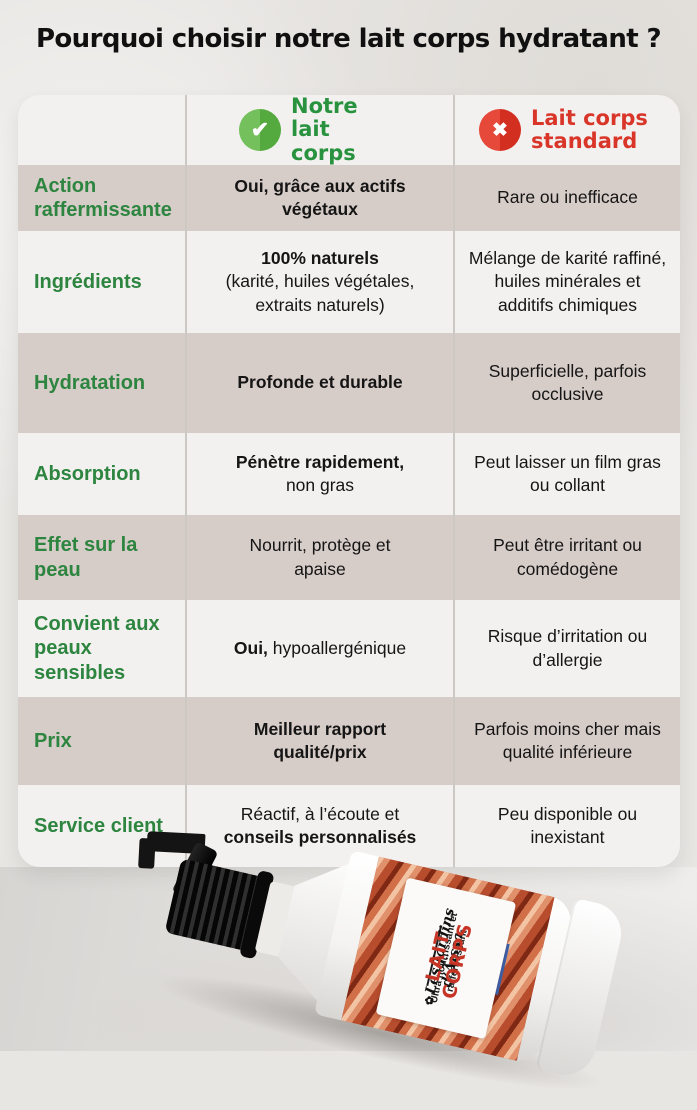  What do you see at coordinates (589, 129) in the screenshot?
I see `table-header-standard-label: Lait corps standard` at bounding box center [589, 129].